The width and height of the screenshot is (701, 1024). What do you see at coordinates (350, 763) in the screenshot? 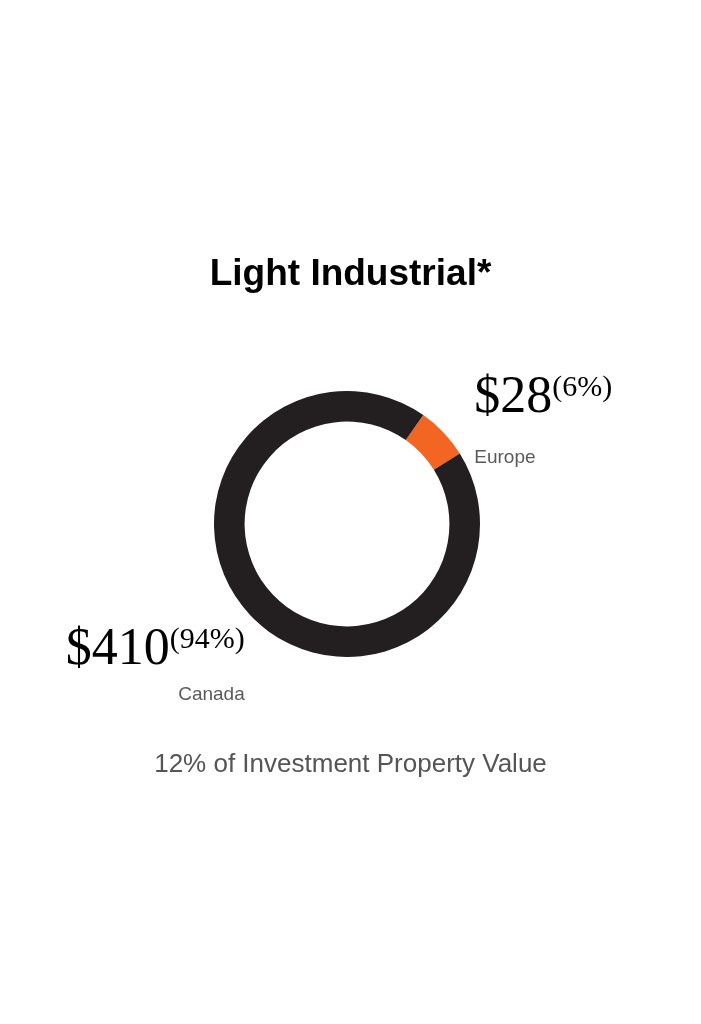
I see `text: 12% of Investment Property Value` at bounding box center [350, 763].